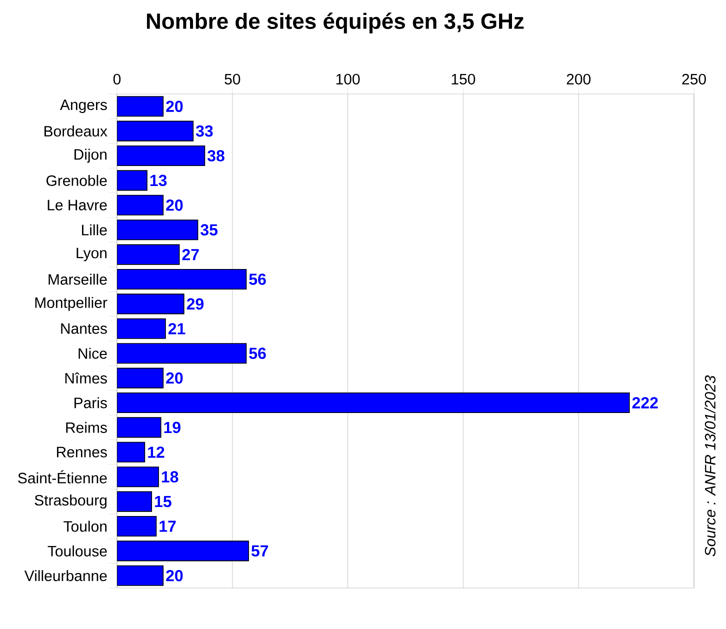 The height and width of the screenshot is (629, 726). What do you see at coordinates (259, 551) in the screenshot?
I see `data-label: 57` at bounding box center [259, 551].